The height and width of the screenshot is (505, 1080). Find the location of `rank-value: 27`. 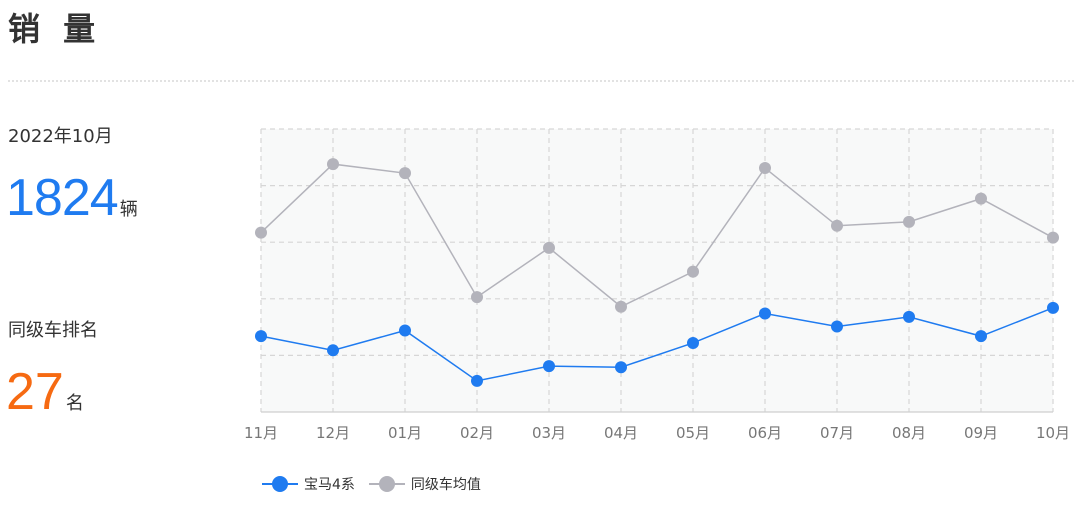

rank-value: 27 is located at coordinates (35, 392).